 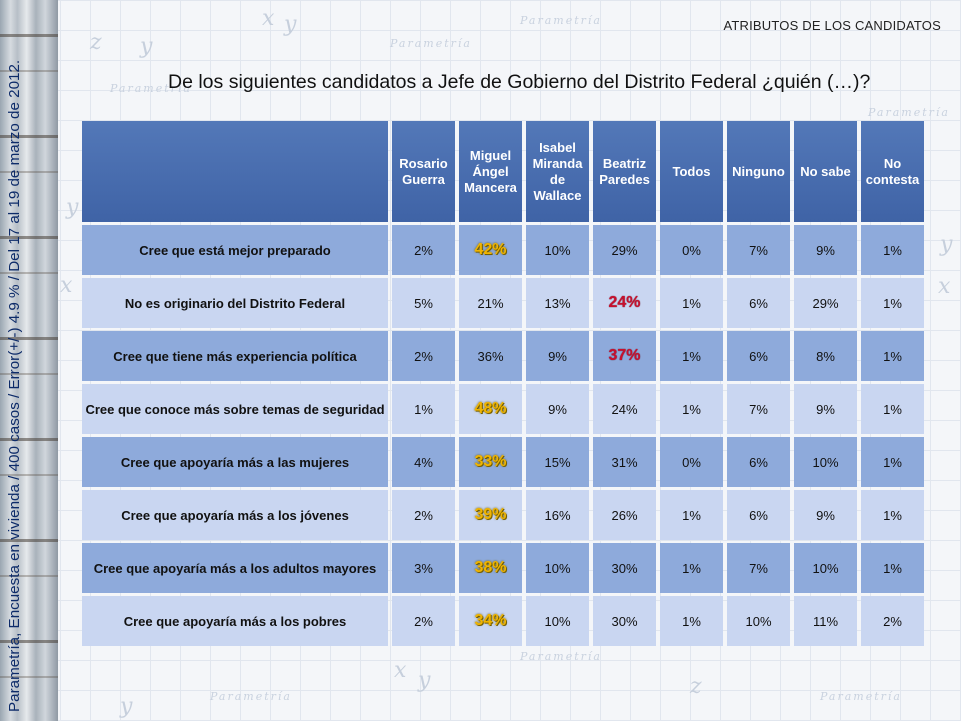 I want to click on highlighted-value: 34%, so click(x=490, y=620).